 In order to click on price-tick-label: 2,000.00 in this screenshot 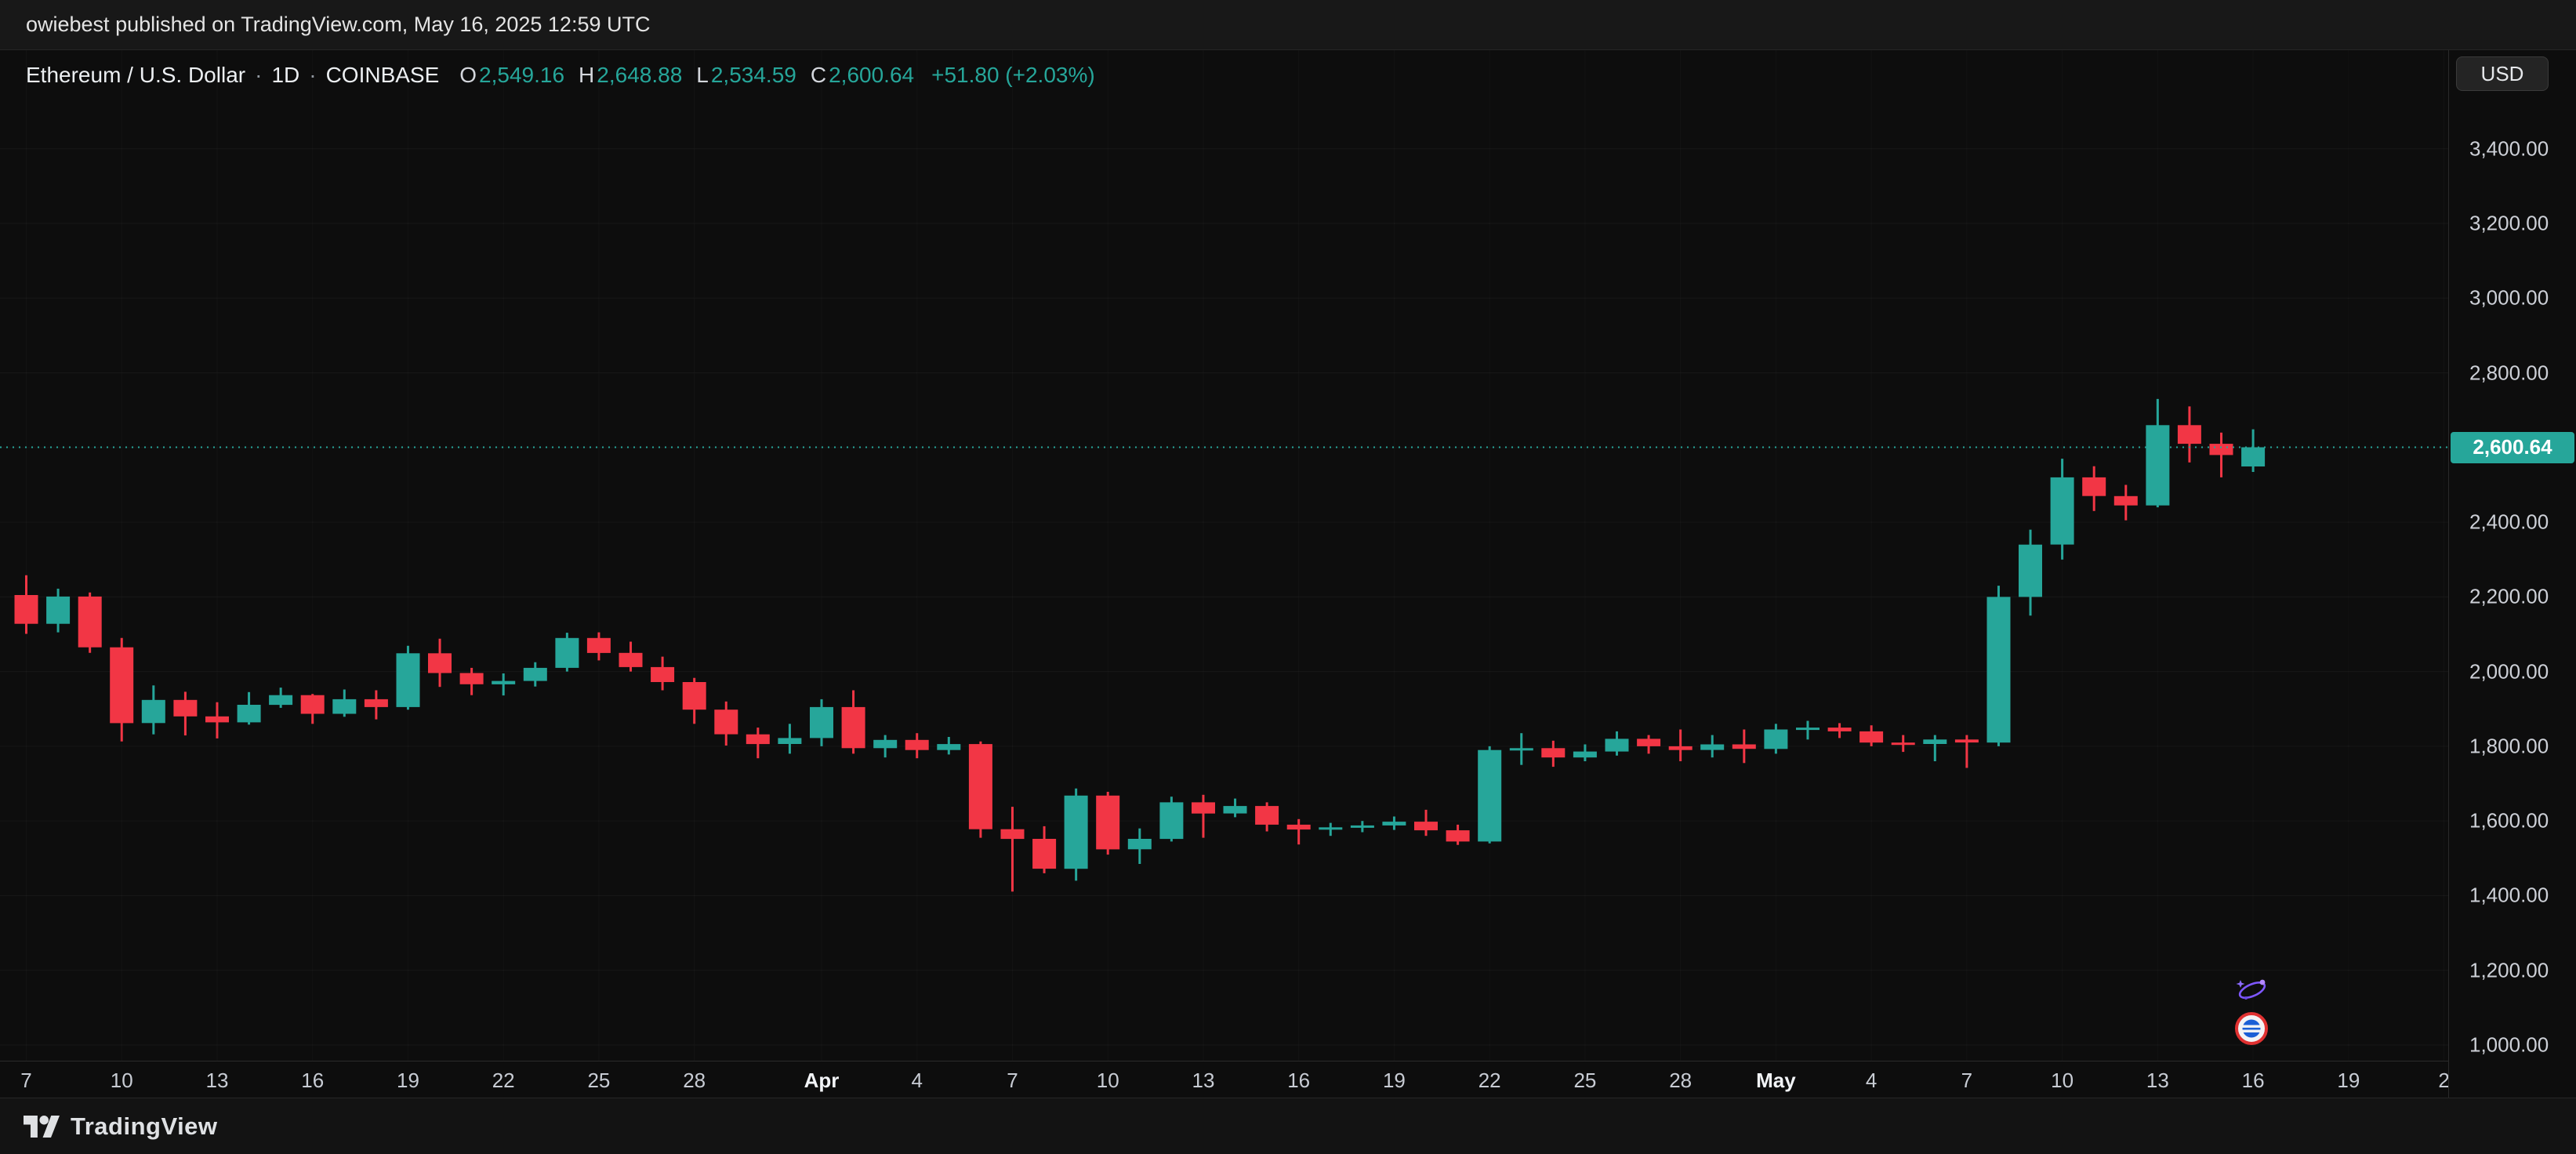, I will do `click(2509, 671)`.